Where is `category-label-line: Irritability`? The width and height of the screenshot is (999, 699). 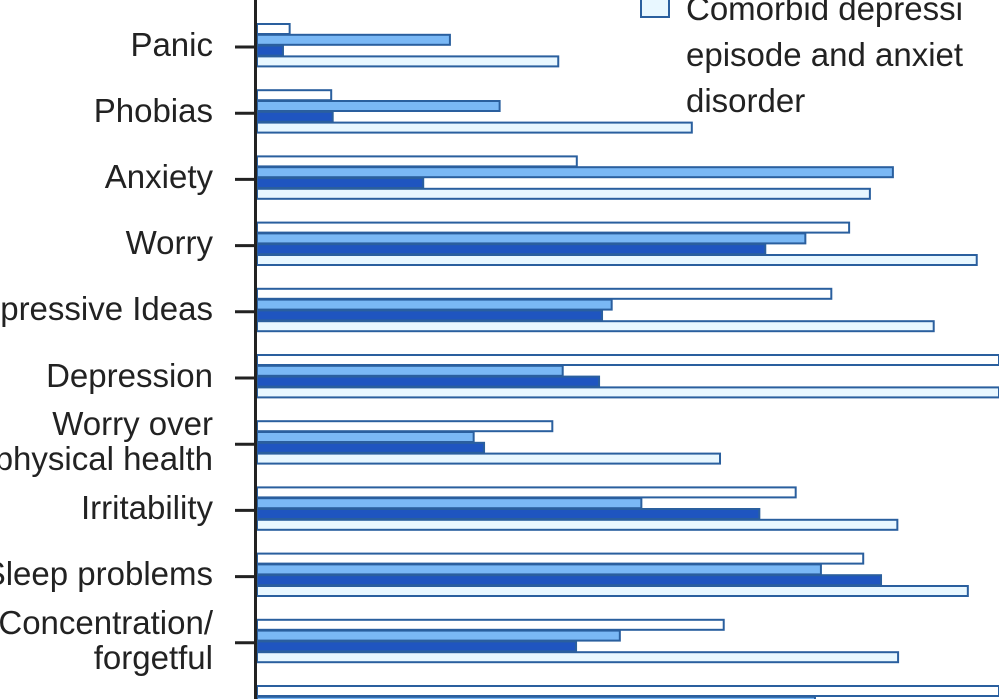
category-label-line: Irritability is located at coordinates (146, 507).